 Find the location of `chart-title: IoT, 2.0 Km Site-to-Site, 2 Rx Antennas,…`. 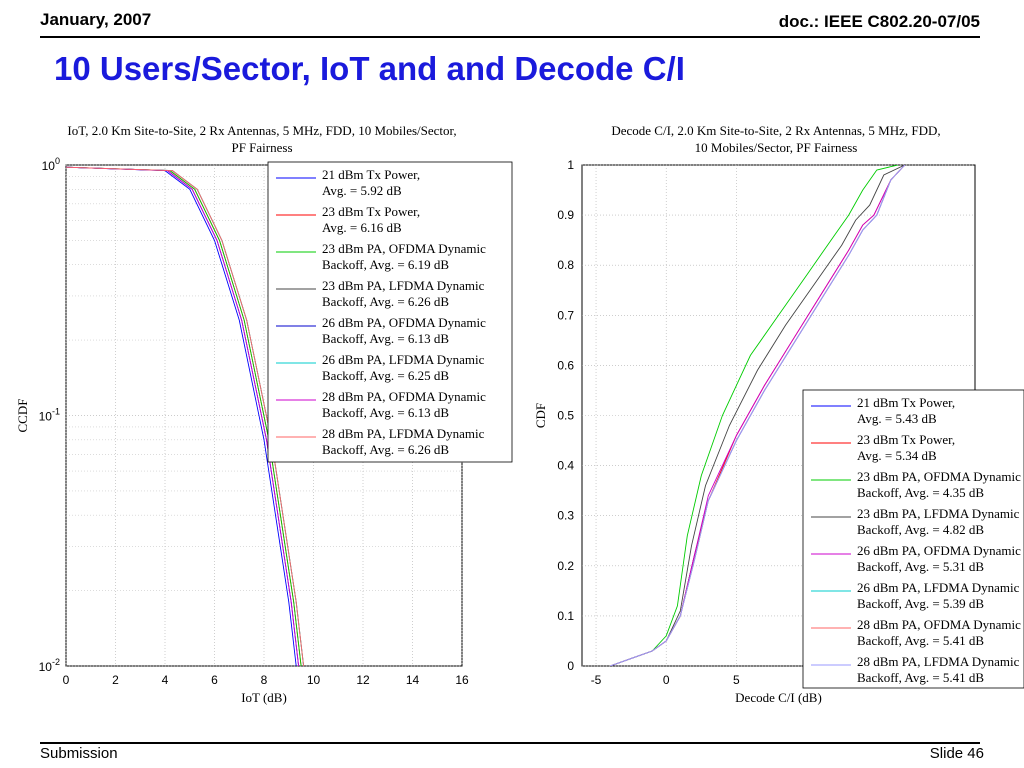

chart-title: IoT, 2.0 Km Site-to-Site, 2 Rx Antennas,… is located at coordinates (261, 130).